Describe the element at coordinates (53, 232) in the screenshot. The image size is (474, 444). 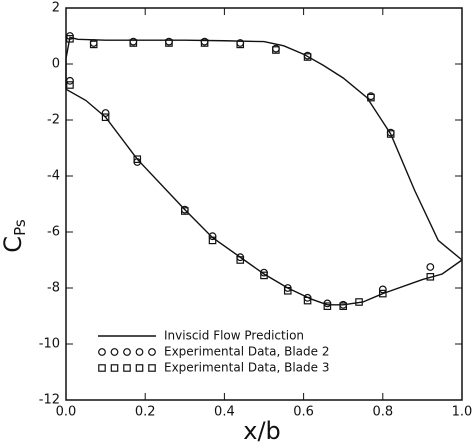
I see `y-tick-label: -6` at that location.